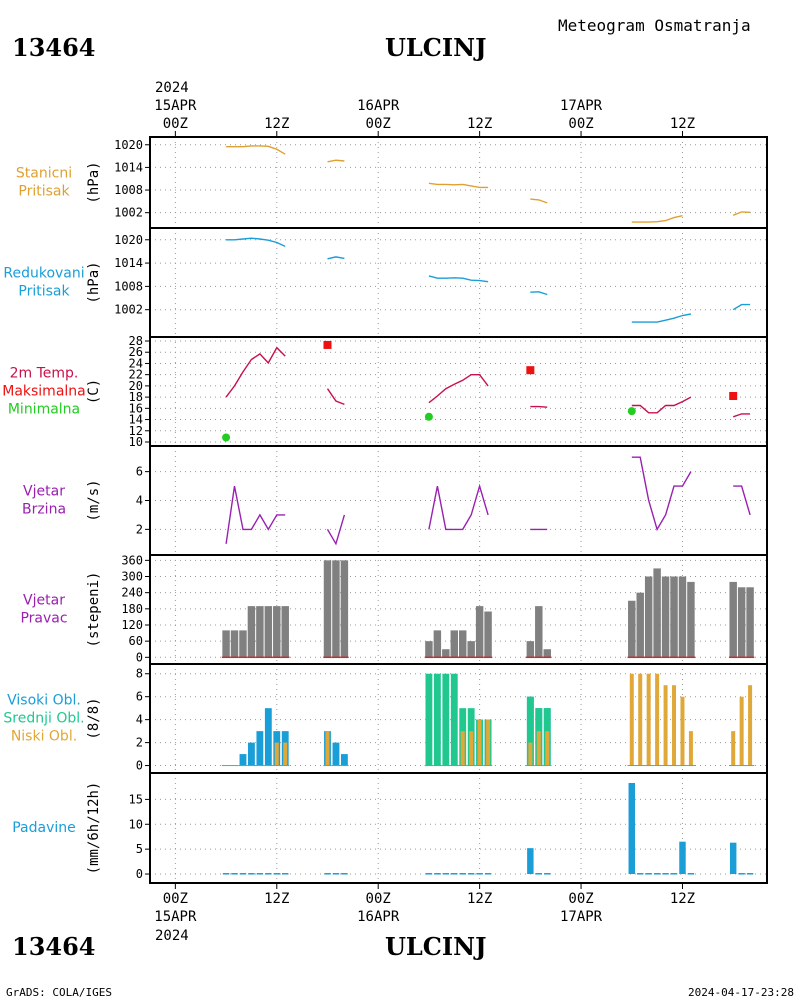 The height and width of the screenshot is (1000, 800). What do you see at coordinates (44, 701) in the screenshot?
I see `panel-label: Visoki Obl.` at bounding box center [44, 701].